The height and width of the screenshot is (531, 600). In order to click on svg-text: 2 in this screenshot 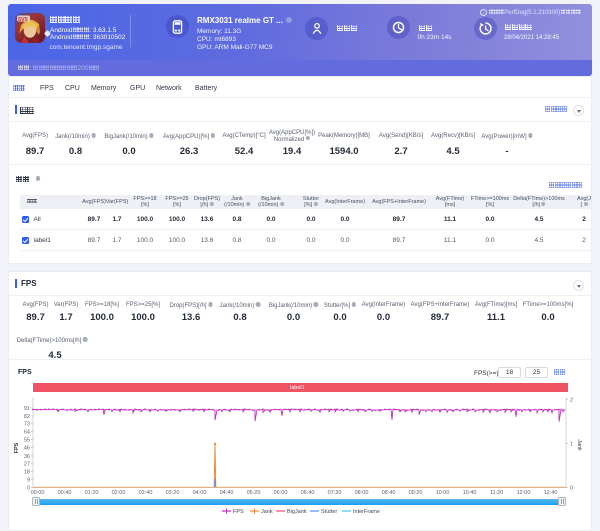, I will do `click(571, 401)`.